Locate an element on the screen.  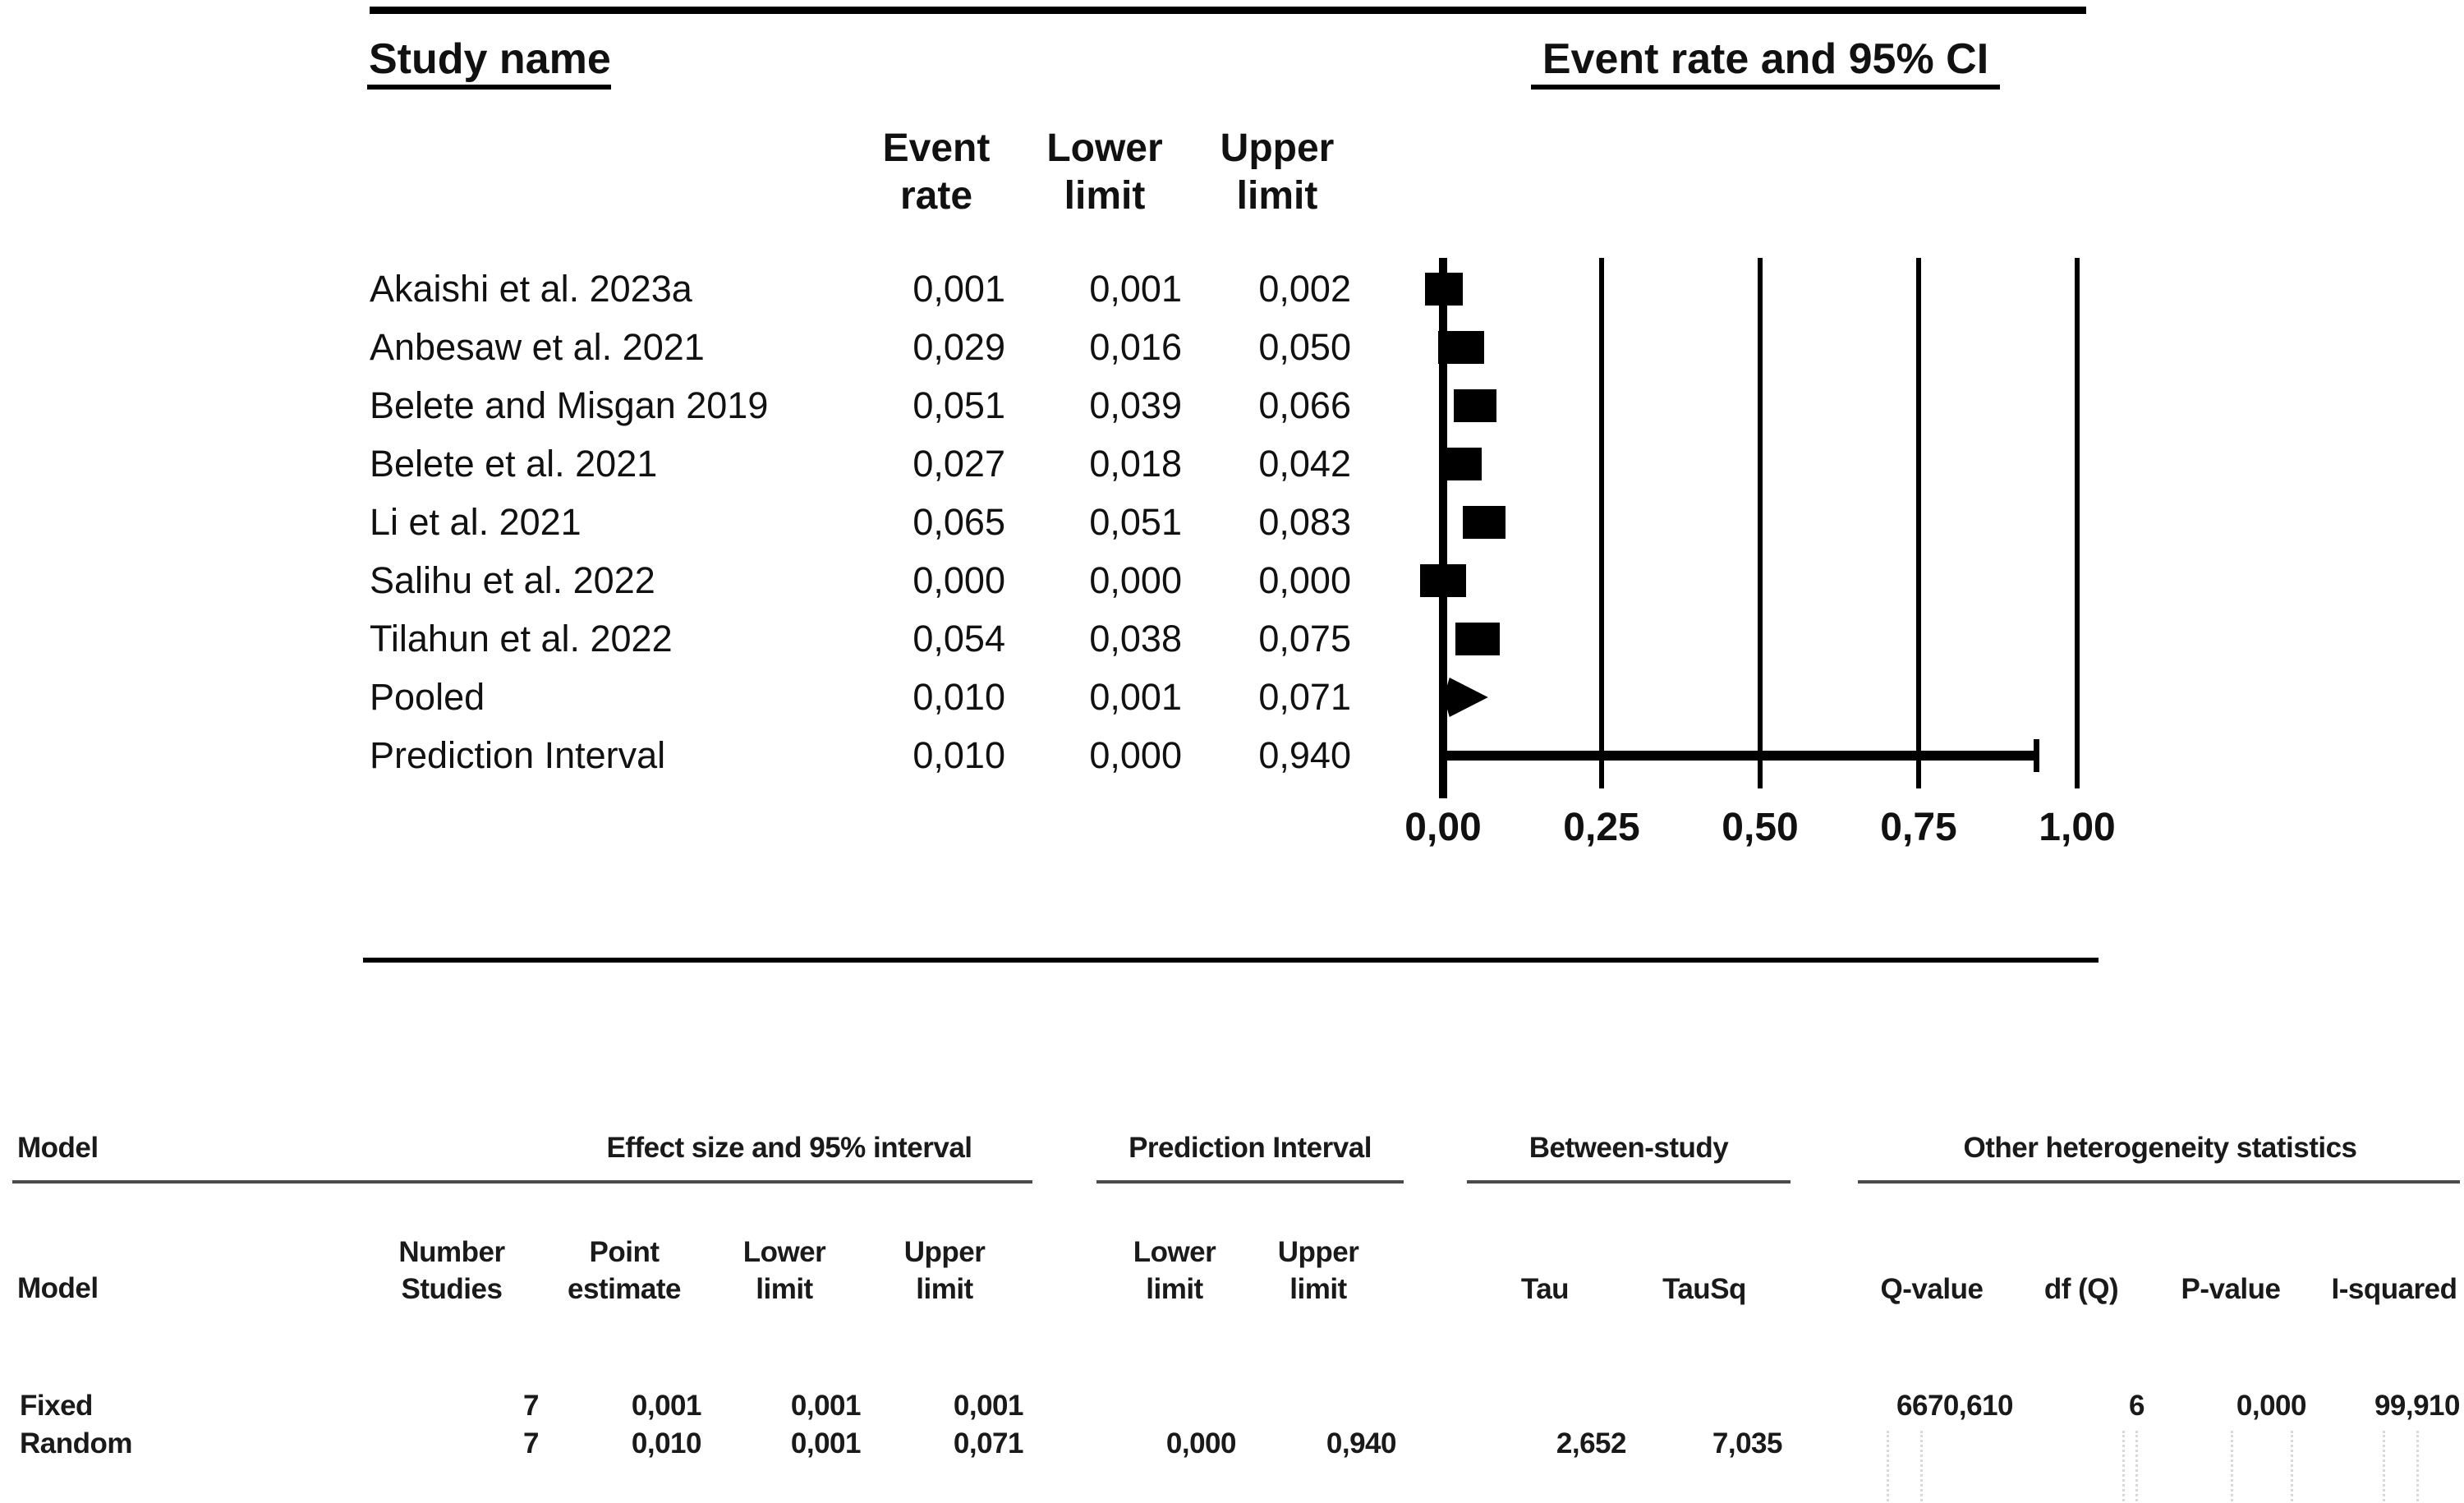
lower-limit-value: 0,038 is located at coordinates (1135, 639).